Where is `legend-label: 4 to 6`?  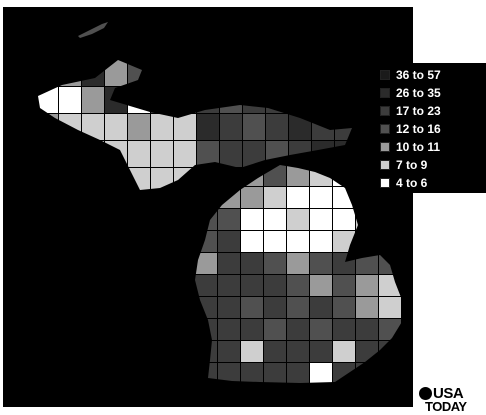
legend-label: 4 to 6 is located at coordinates (412, 183).